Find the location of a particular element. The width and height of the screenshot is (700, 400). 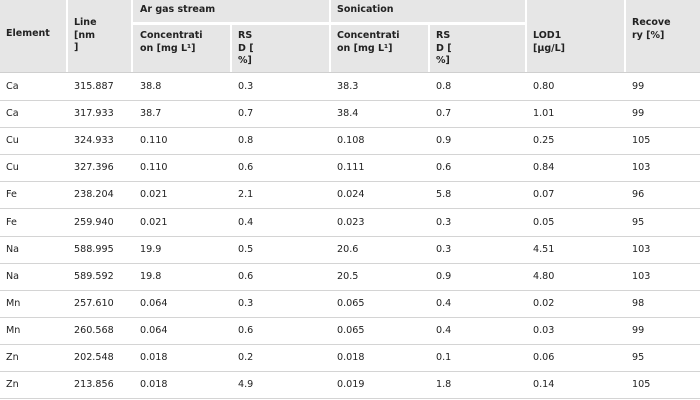

cell-lod: 0.80 is located at coordinates (544, 86).